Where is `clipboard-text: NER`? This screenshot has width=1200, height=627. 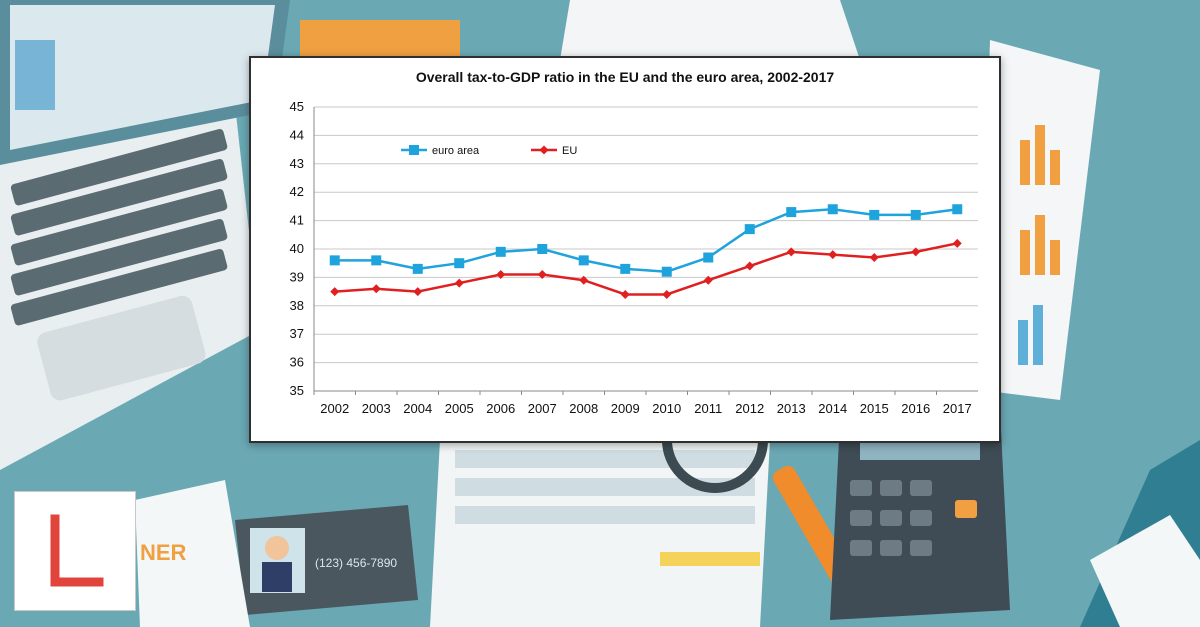 clipboard-text: NER is located at coordinates (163, 552).